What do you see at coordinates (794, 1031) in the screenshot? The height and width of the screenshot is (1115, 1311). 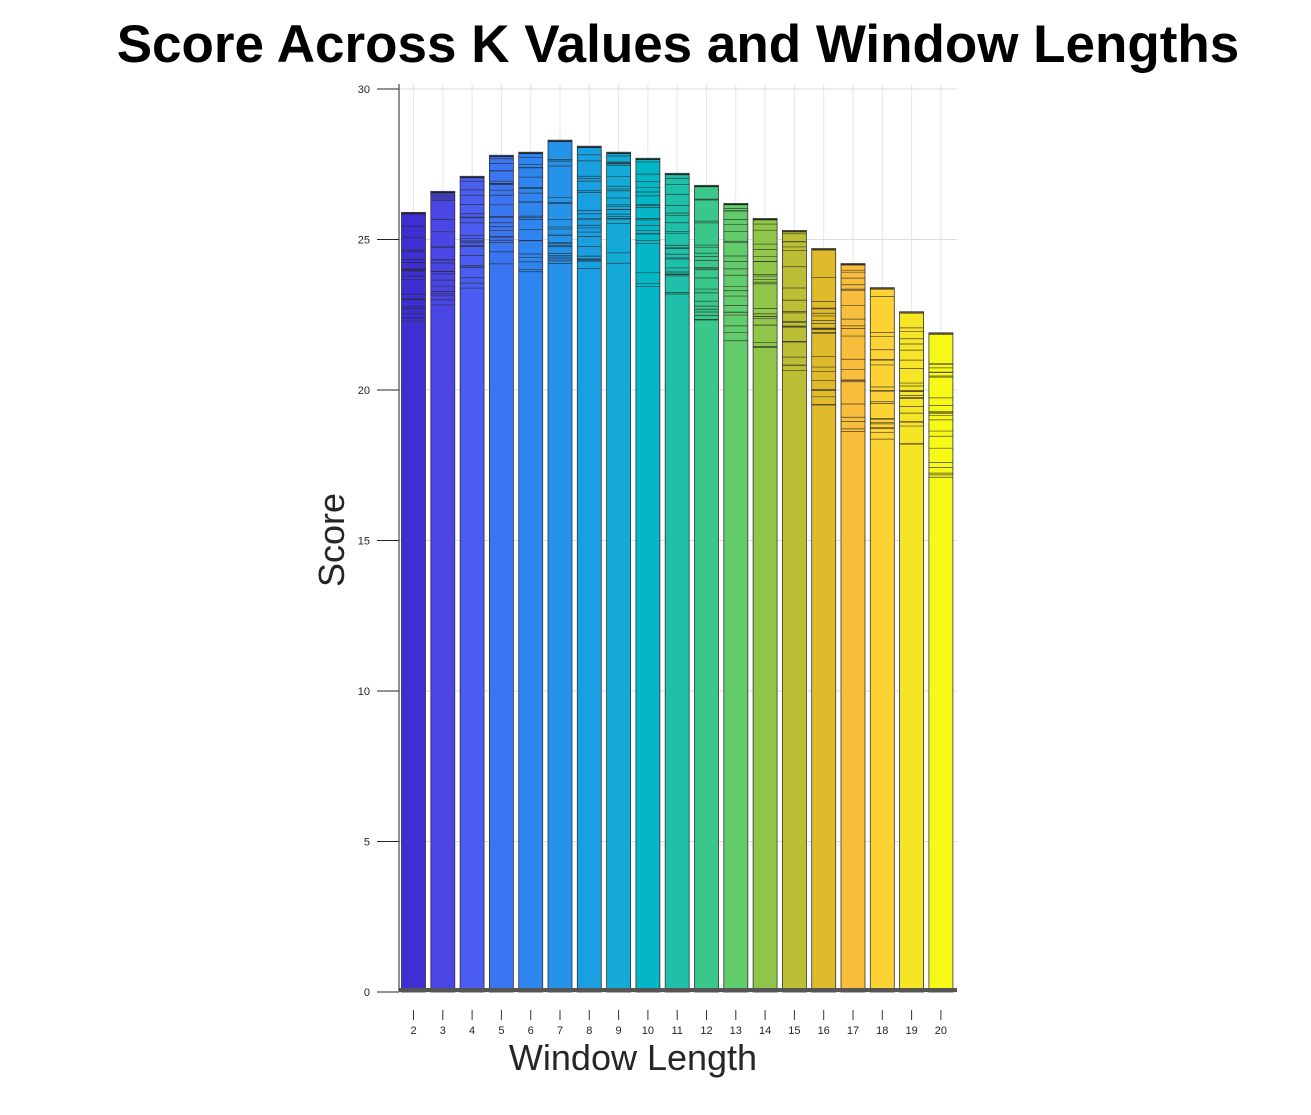 I see `x-tick-label: 15` at bounding box center [794, 1031].